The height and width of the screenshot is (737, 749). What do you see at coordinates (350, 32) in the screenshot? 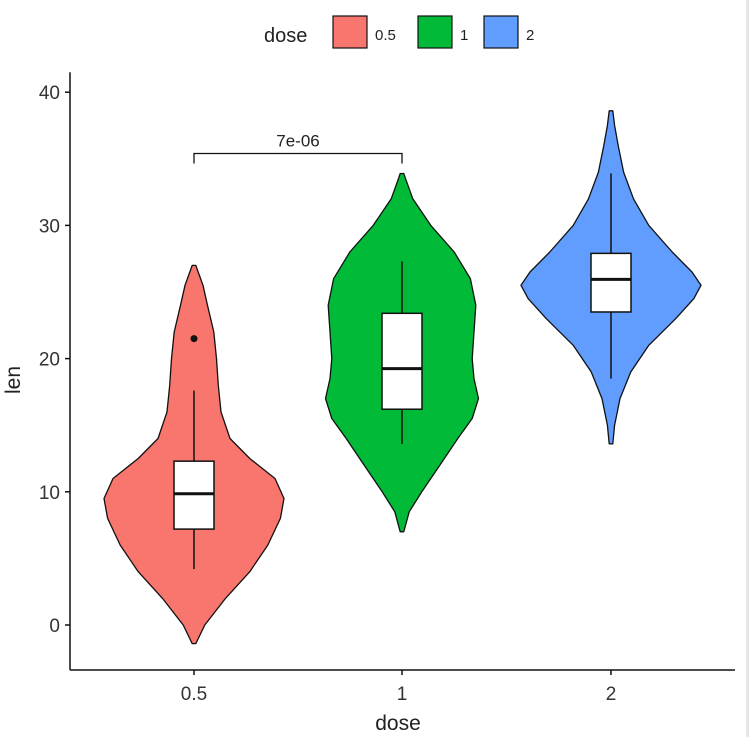
I see `legend-swatch-0.5` at bounding box center [350, 32].